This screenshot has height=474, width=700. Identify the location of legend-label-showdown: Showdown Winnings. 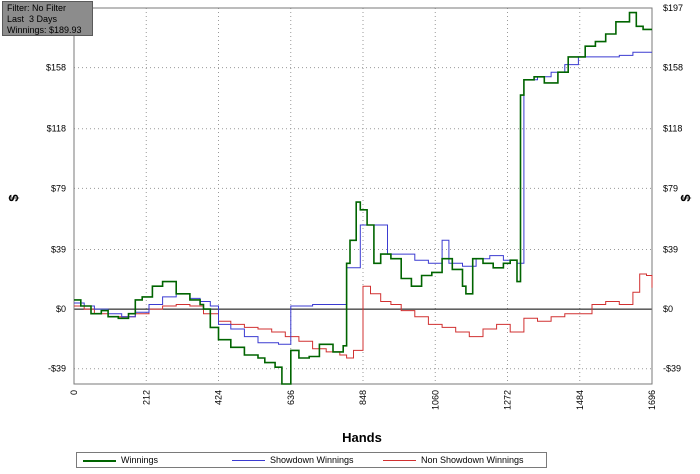
(312, 460).